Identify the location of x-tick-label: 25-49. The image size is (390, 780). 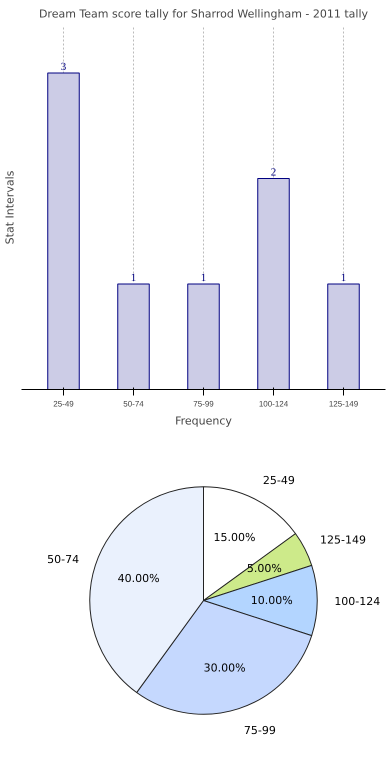
(63, 404).